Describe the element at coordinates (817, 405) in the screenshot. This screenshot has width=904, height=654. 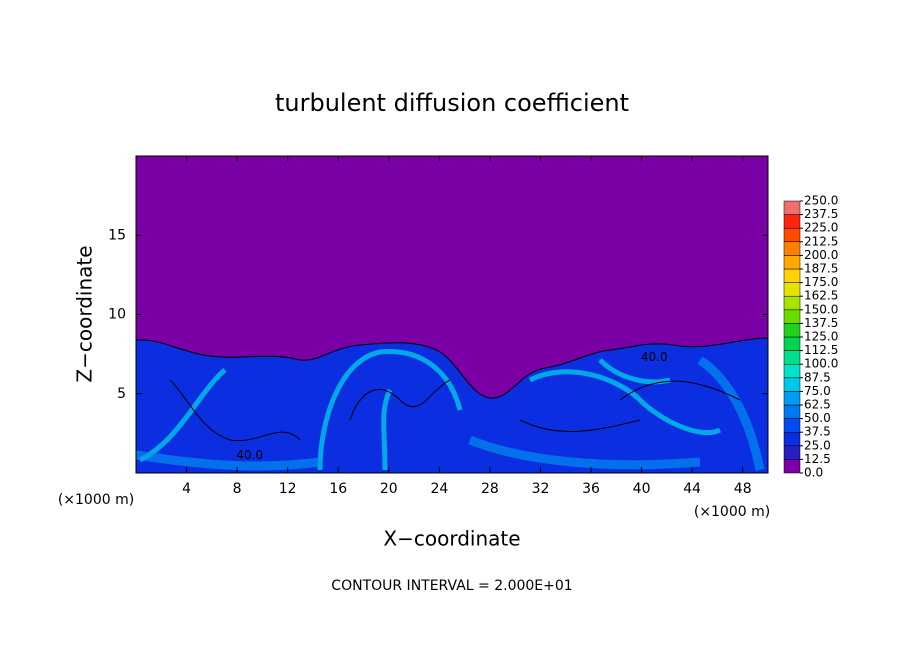
I see `colorbar-label: 62.5` at that location.